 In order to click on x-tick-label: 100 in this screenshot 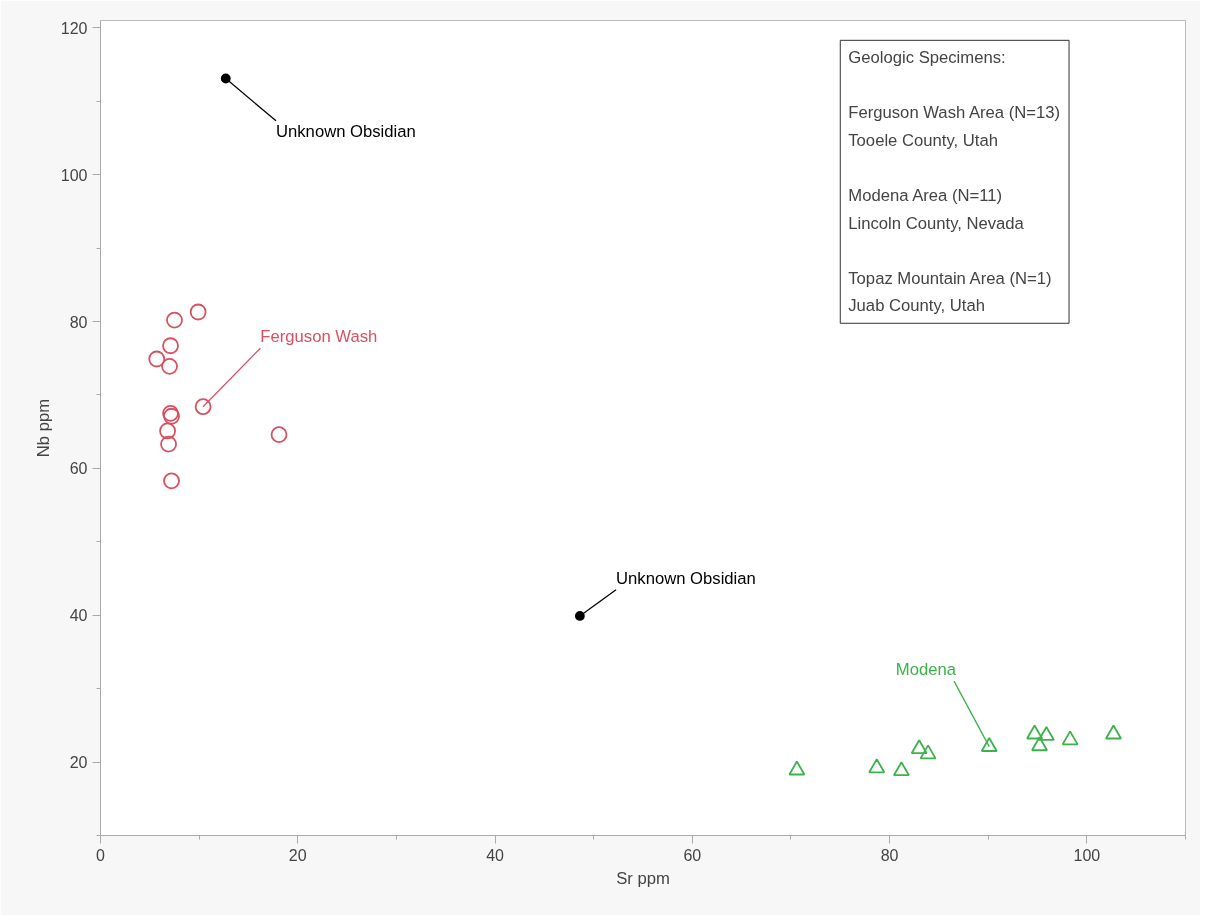, I will do `click(1087, 855)`.